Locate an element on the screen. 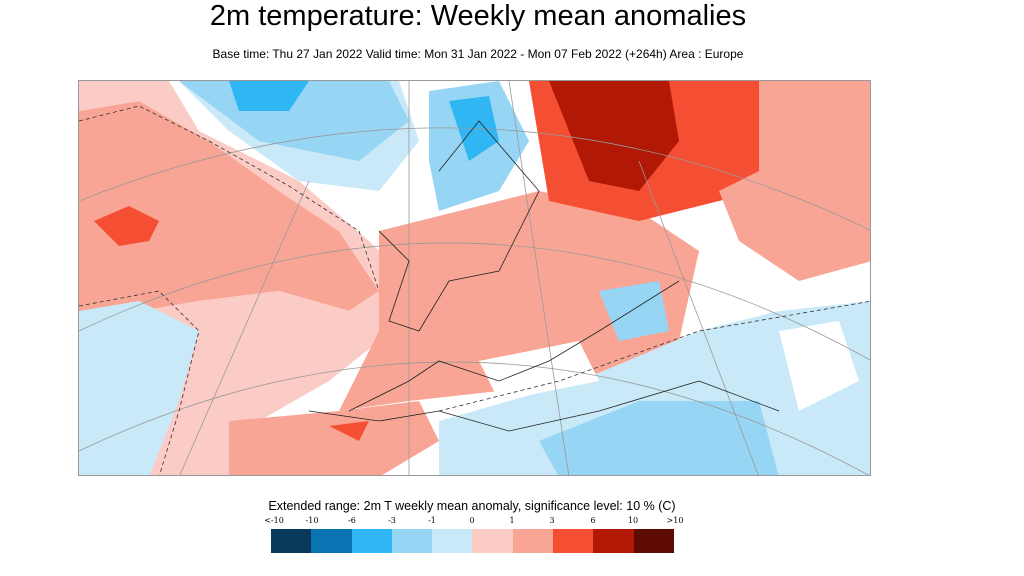  legend-labels: <-10 -10 -6 -3 -1 0 1 3 6 10 >10 is located at coordinates (512, 522).